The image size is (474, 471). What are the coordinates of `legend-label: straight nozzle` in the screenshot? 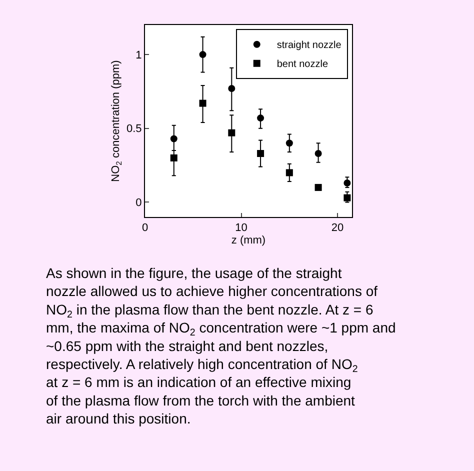 It's located at (309, 46).